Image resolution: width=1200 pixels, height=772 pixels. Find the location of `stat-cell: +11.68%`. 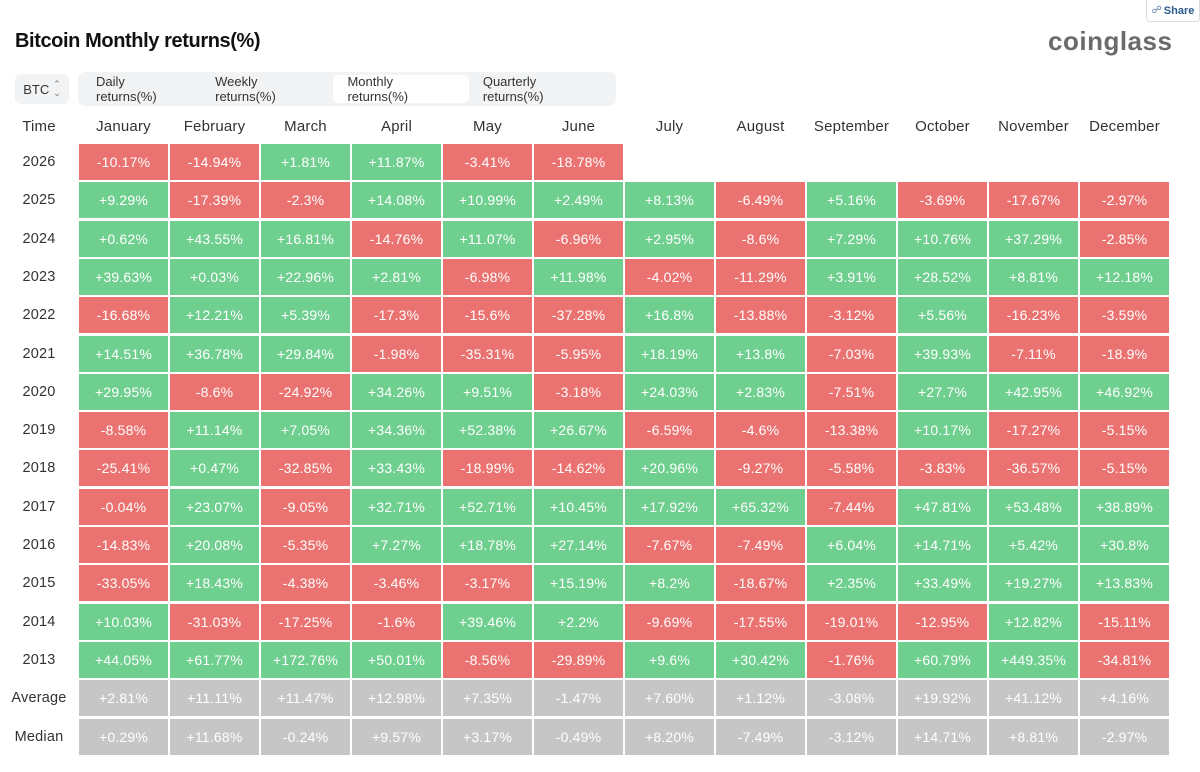

stat-cell: +11.68% is located at coordinates (214, 736).